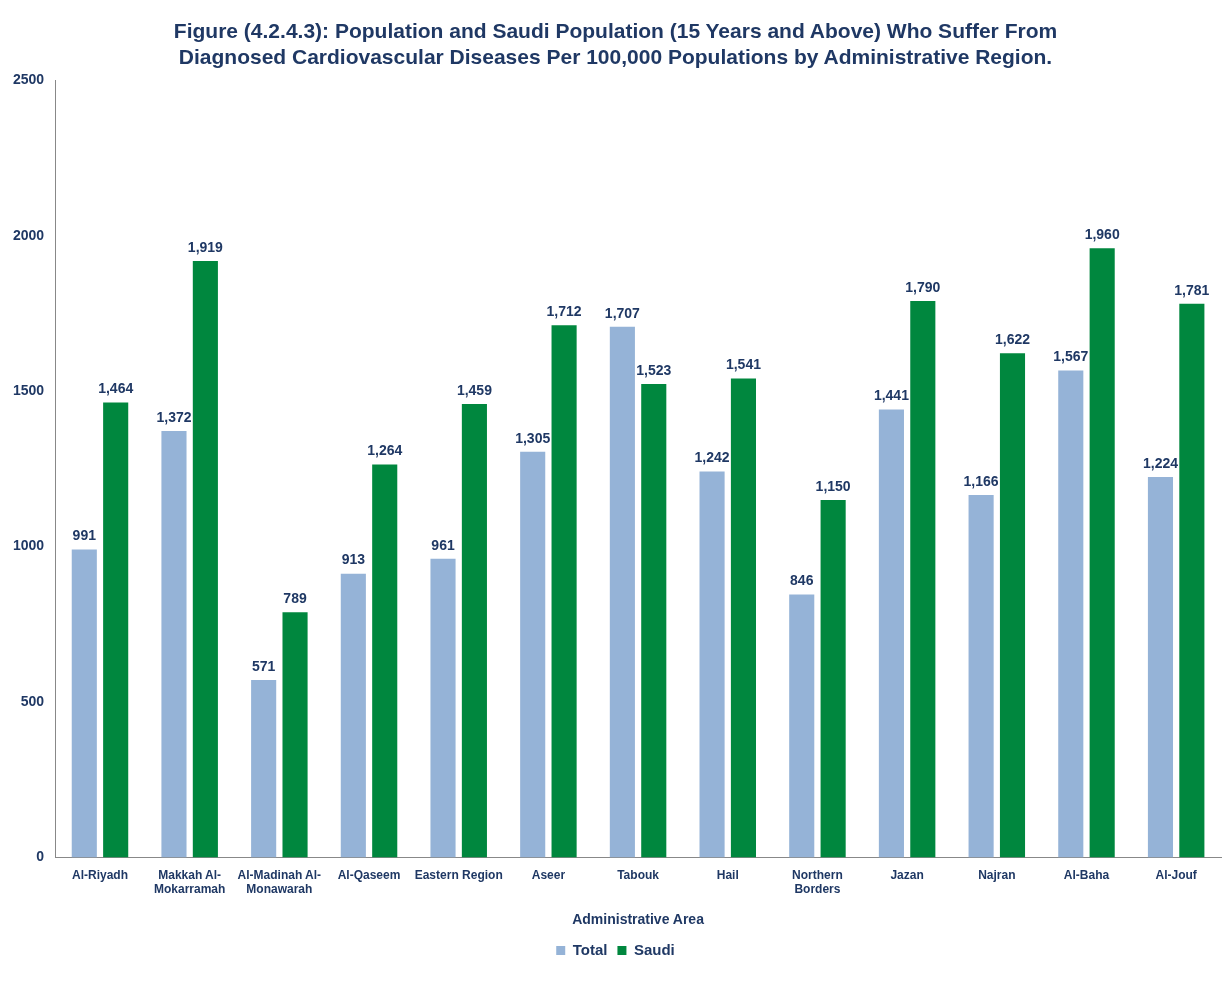 The height and width of the screenshot is (988, 1231). Describe the element at coordinates (28, 545) in the screenshot. I see `y-tick-label: 1000` at that location.